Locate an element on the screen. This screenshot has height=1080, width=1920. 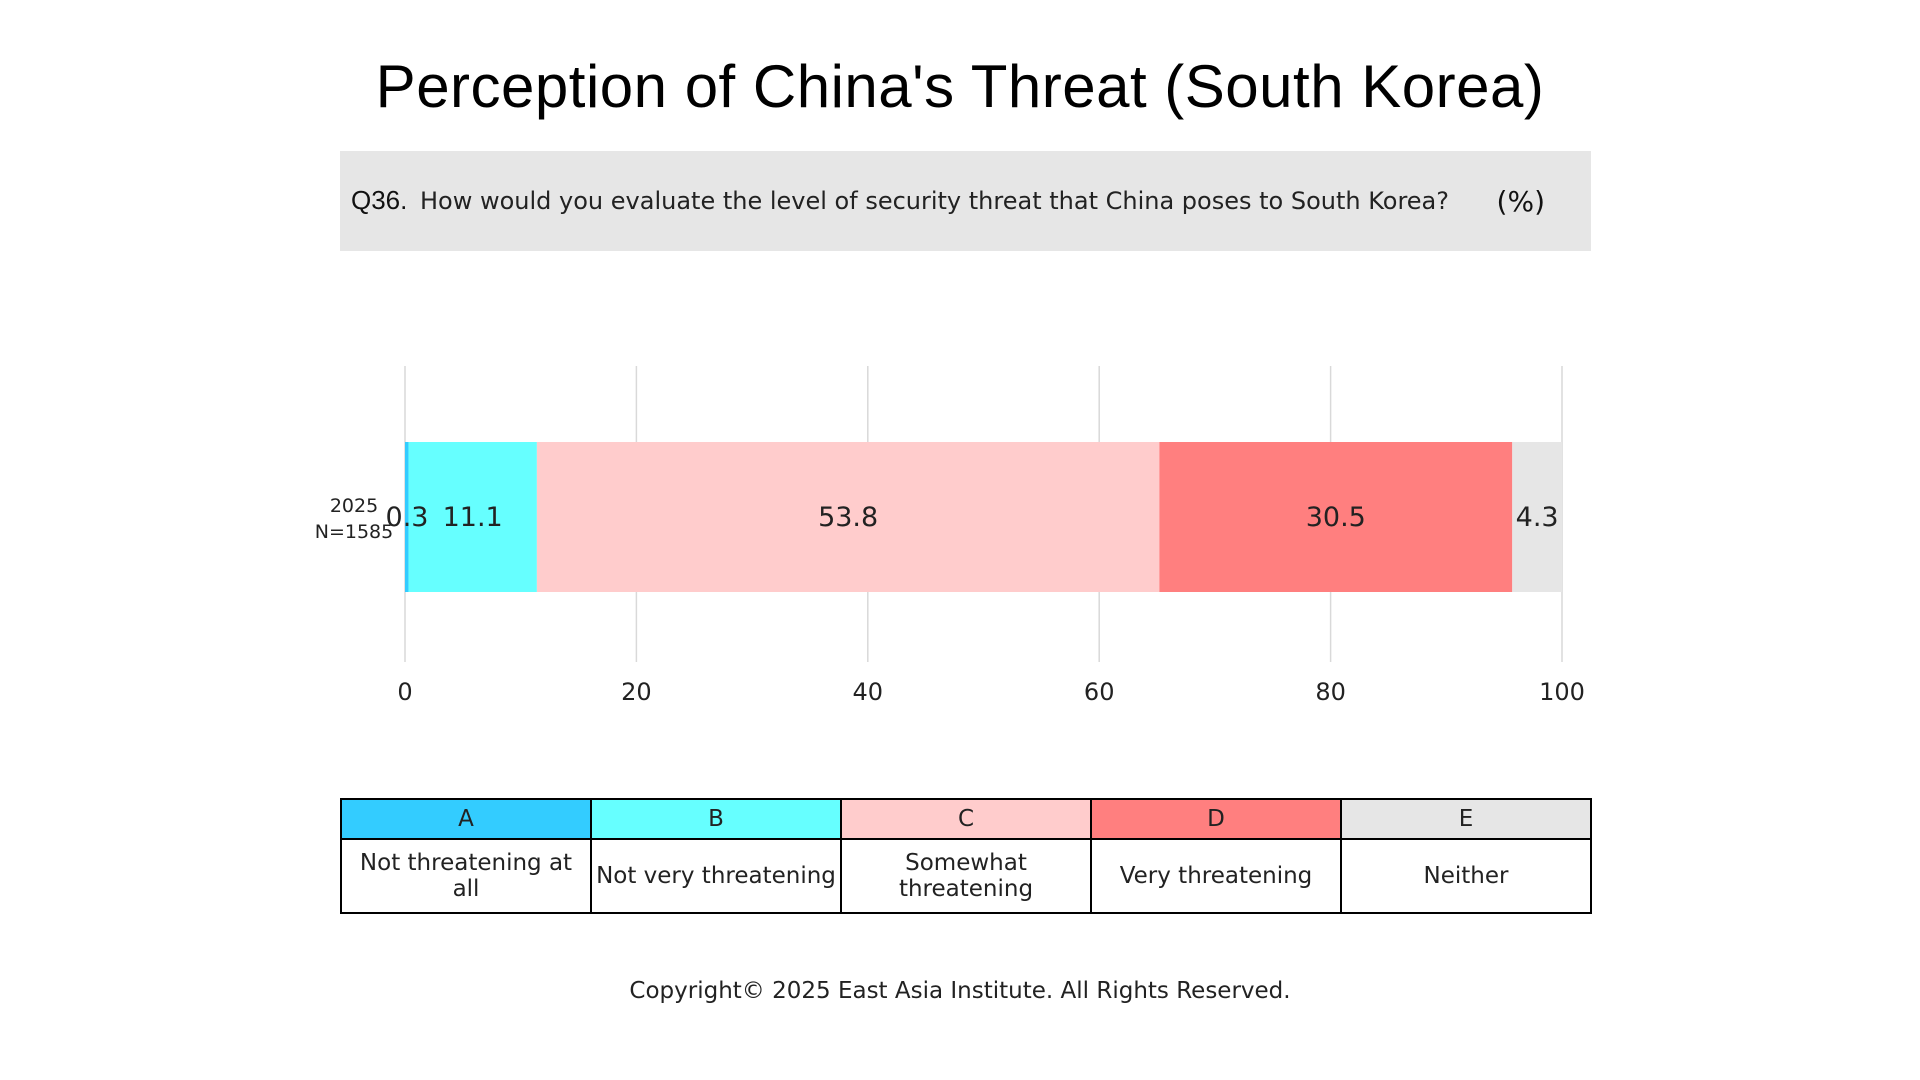
legend-code-a: A is located at coordinates (466, 819).